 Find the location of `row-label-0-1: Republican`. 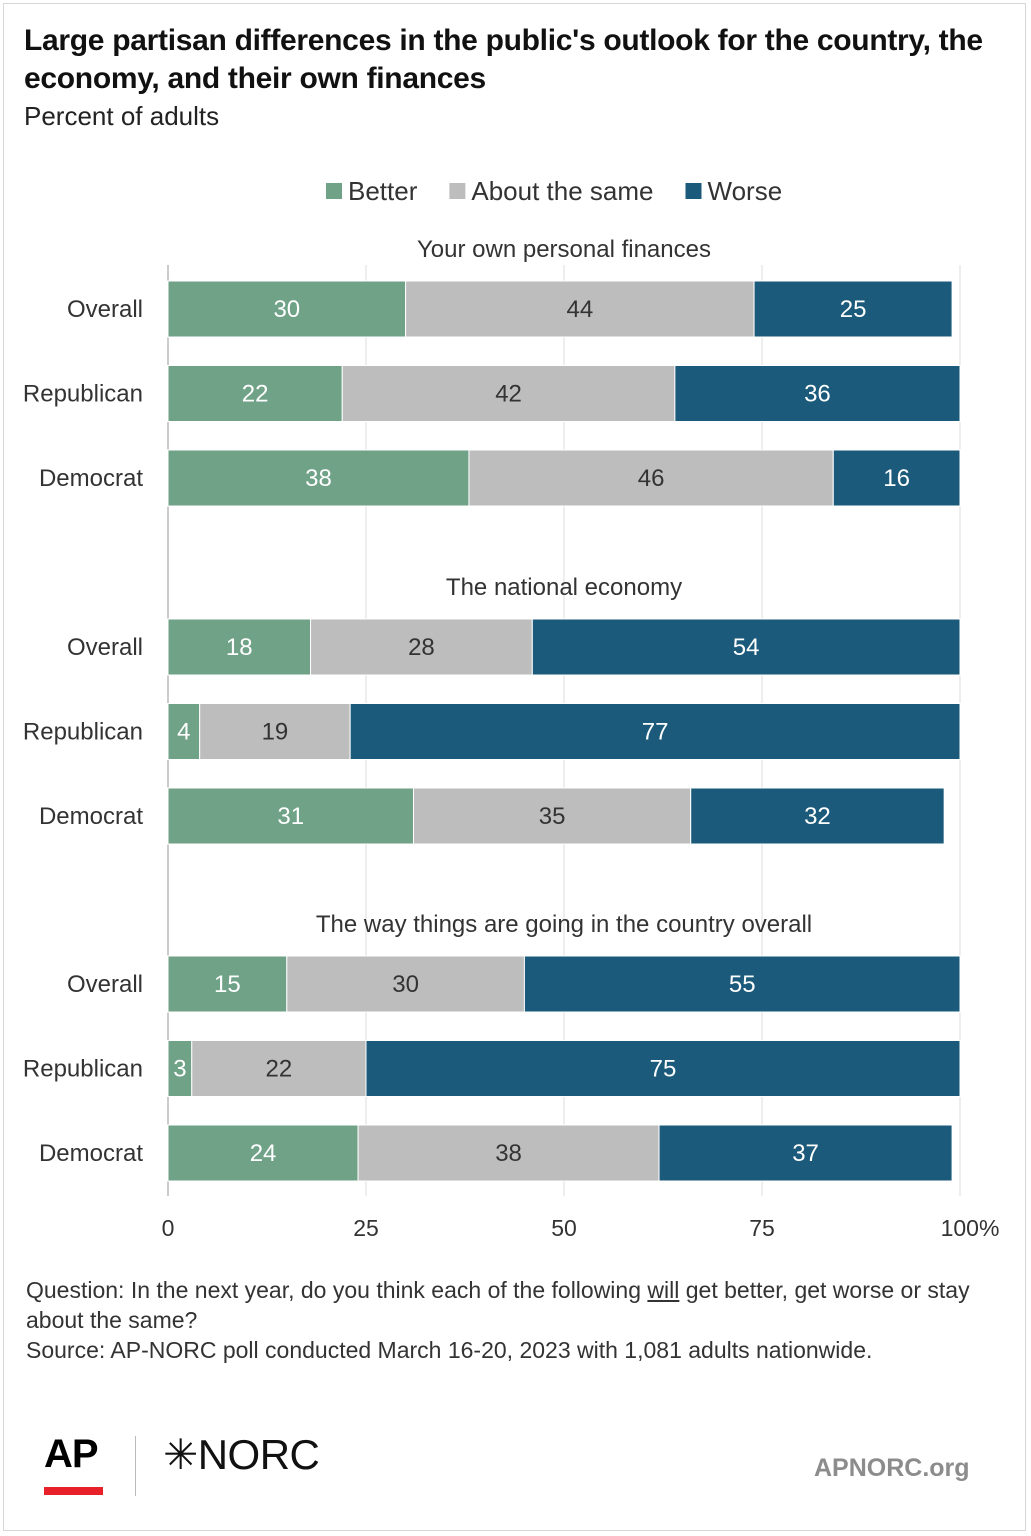

row-label-0-1: Republican is located at coordinates (83, 394).